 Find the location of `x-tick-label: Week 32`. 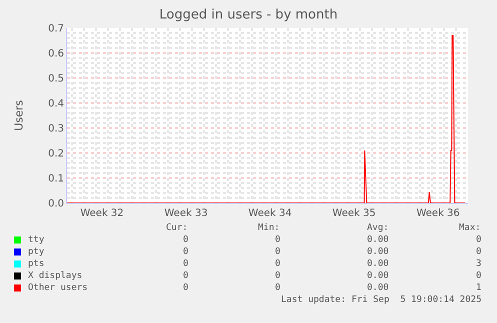

x-tick-label: Week 32 is located at coordinates (102, 213).